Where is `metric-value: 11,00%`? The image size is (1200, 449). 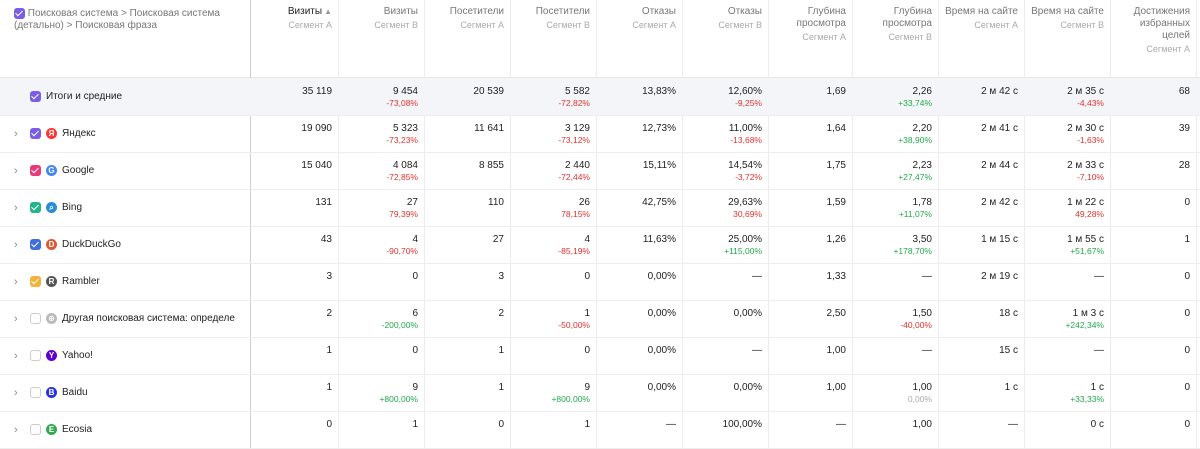 metric-value: 11,00% is located at coordinates (745, 128).